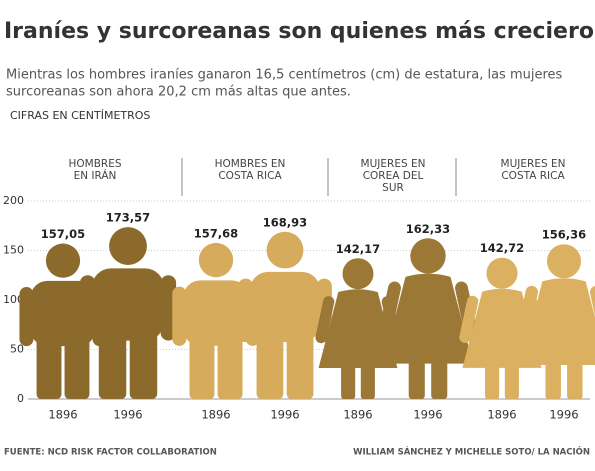 The width and height of the screenshot is (595, 471). I want to click on source: FUENTE: NCD RISK FACTOR COLLABORATION, so click(110, 453).